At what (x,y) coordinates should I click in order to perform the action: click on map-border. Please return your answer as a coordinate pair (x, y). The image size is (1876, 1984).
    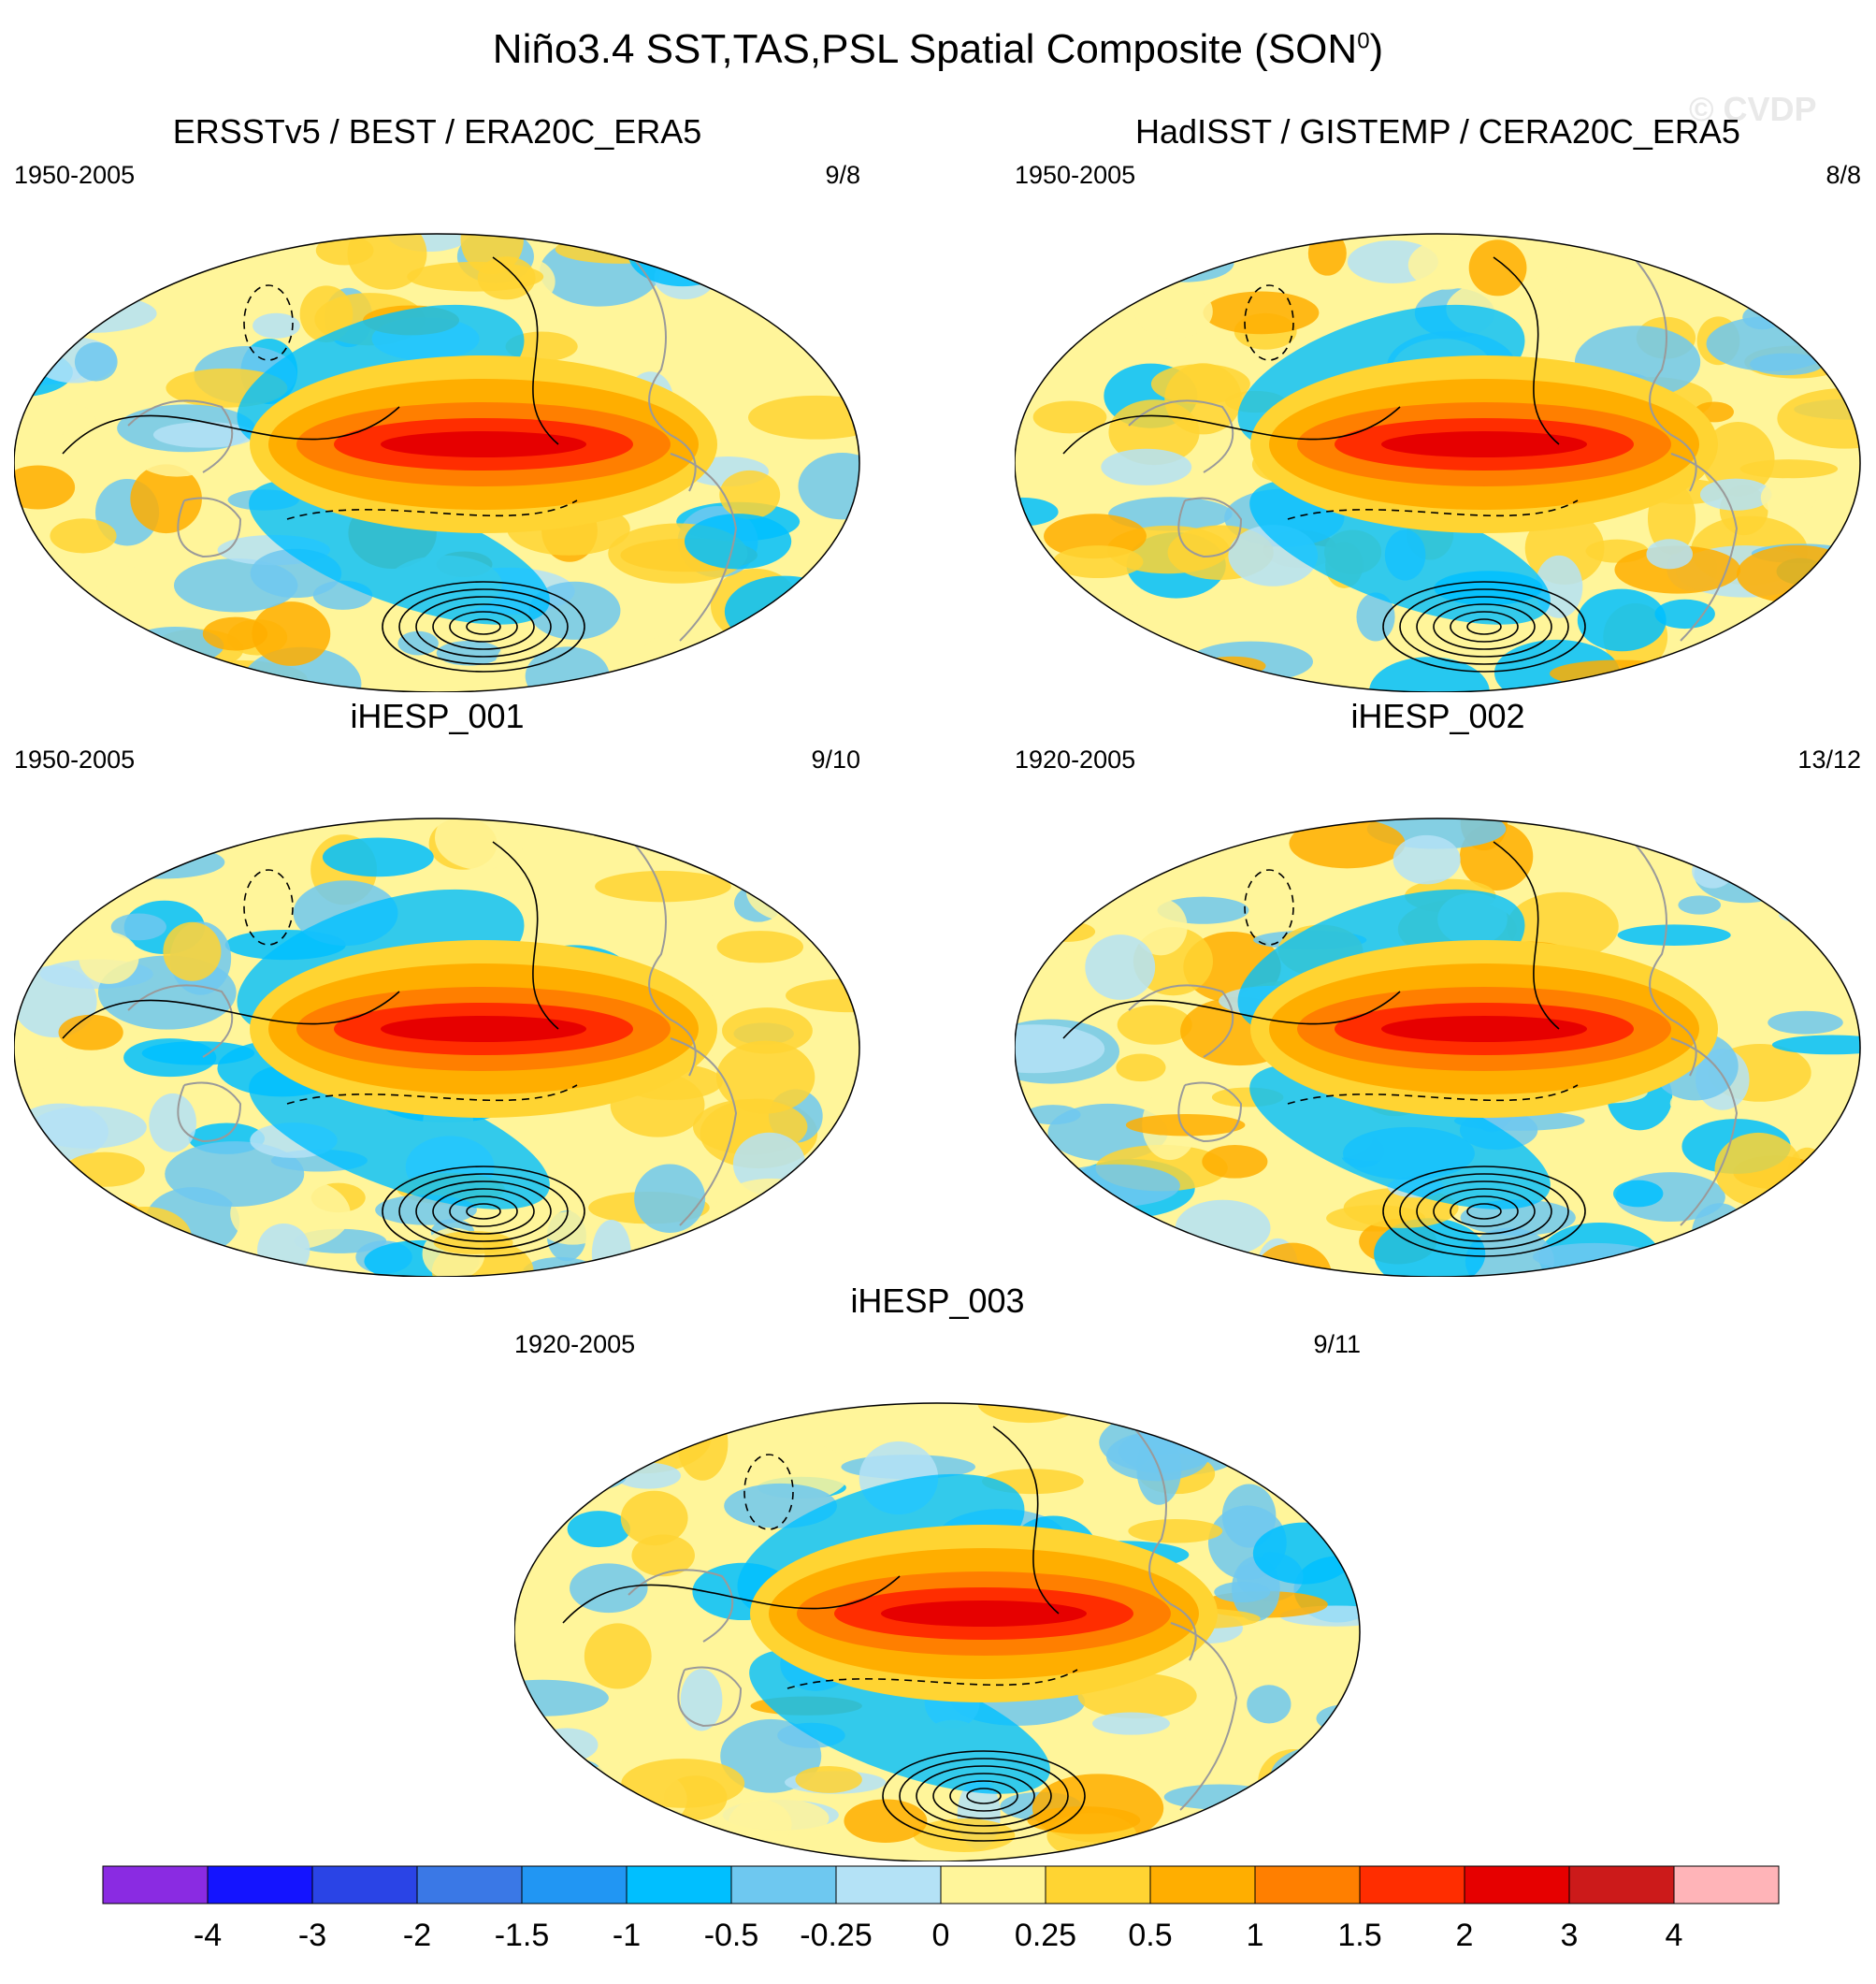
    Looking at the image, I should click on (437, 463).